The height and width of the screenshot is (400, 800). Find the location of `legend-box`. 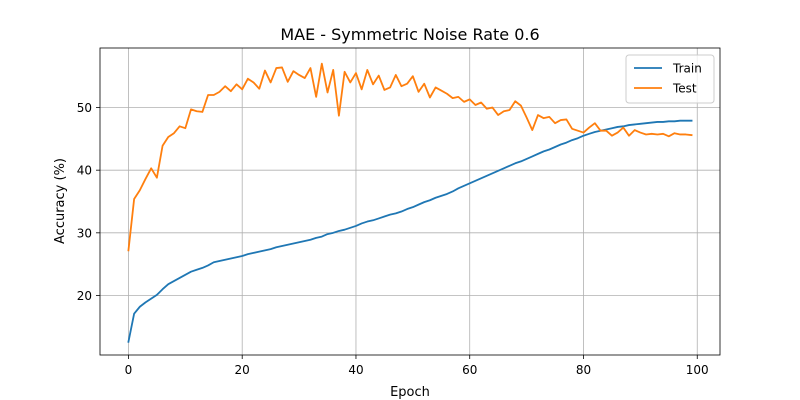

legend-box is located at coordinates (670, 79).